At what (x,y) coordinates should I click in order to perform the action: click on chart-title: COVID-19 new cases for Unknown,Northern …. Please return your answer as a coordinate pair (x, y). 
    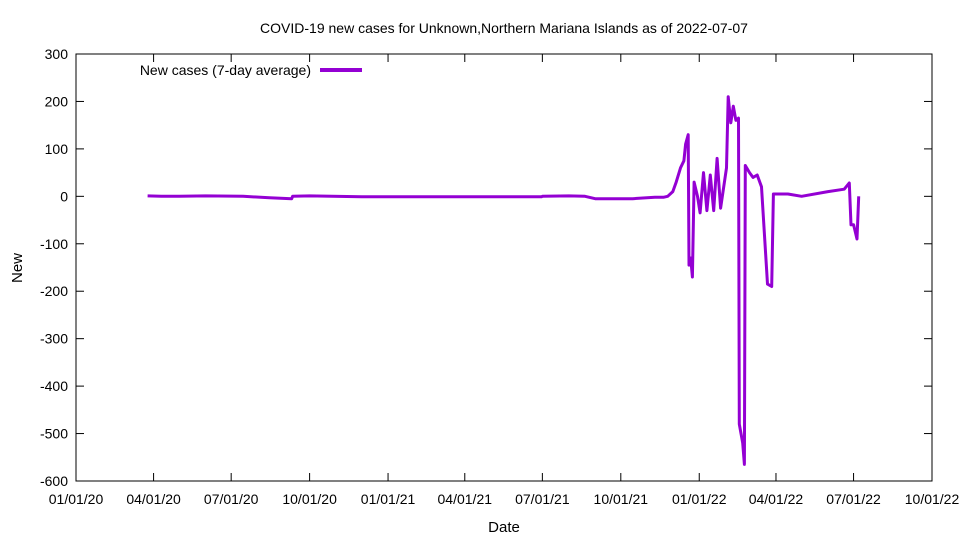
    Looking at the image, I should click on (504, 28).